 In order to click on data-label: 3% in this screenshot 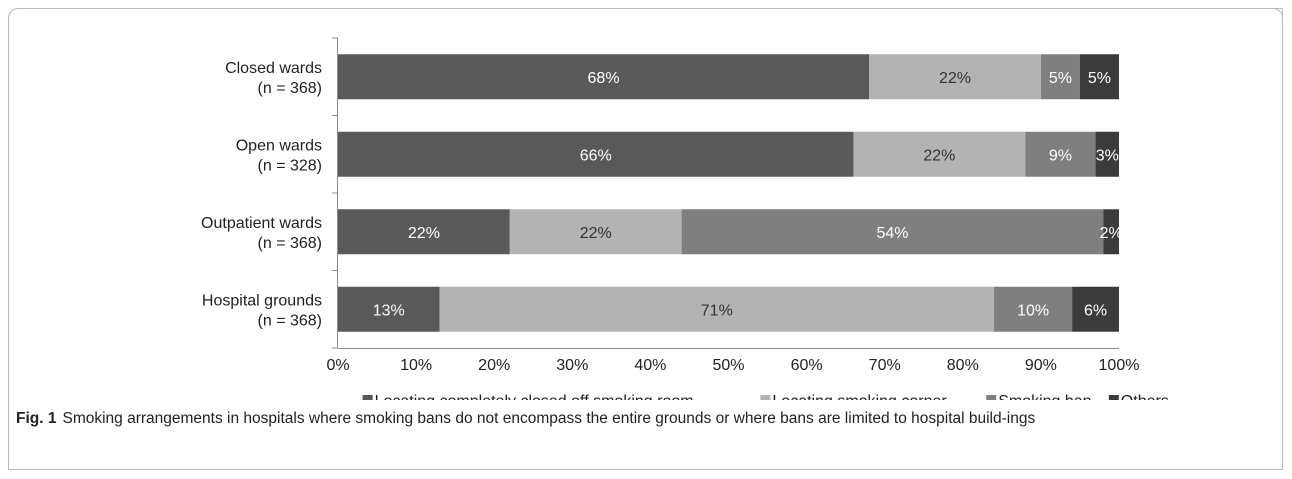, I will do `click(1107, 155)`.